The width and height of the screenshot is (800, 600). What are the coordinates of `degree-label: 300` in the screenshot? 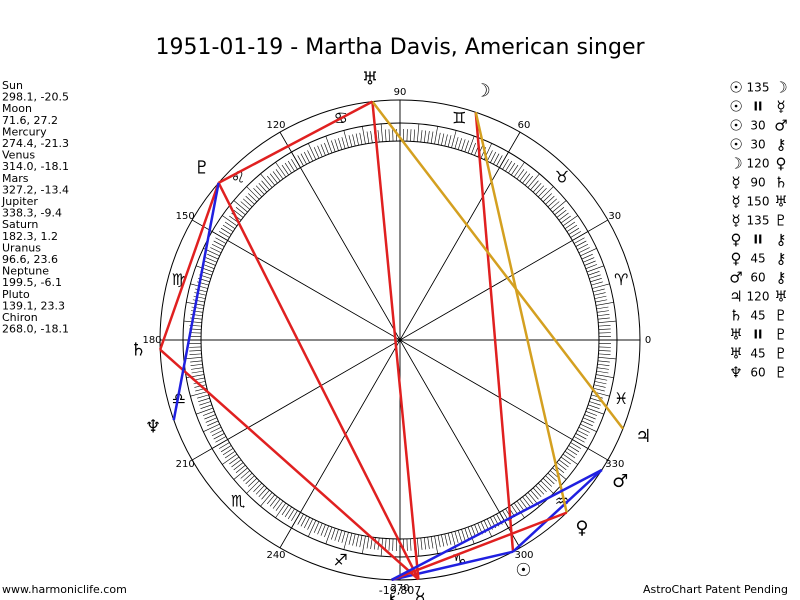 It's located at (523, 555).